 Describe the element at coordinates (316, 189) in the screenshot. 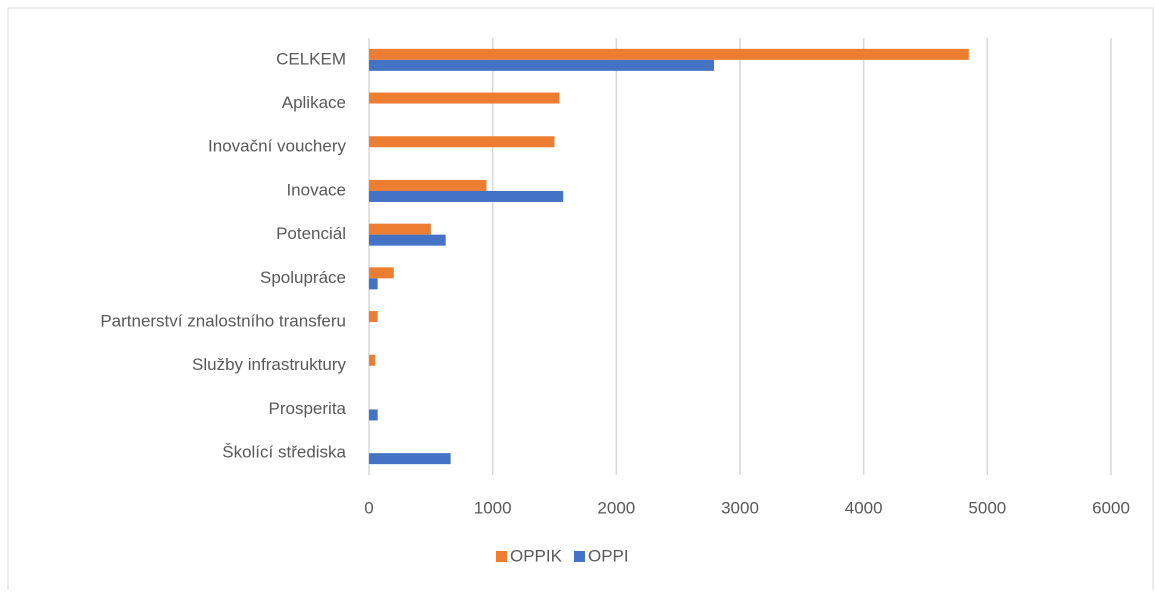

I see `y-tick-label: Inovace` at that location.